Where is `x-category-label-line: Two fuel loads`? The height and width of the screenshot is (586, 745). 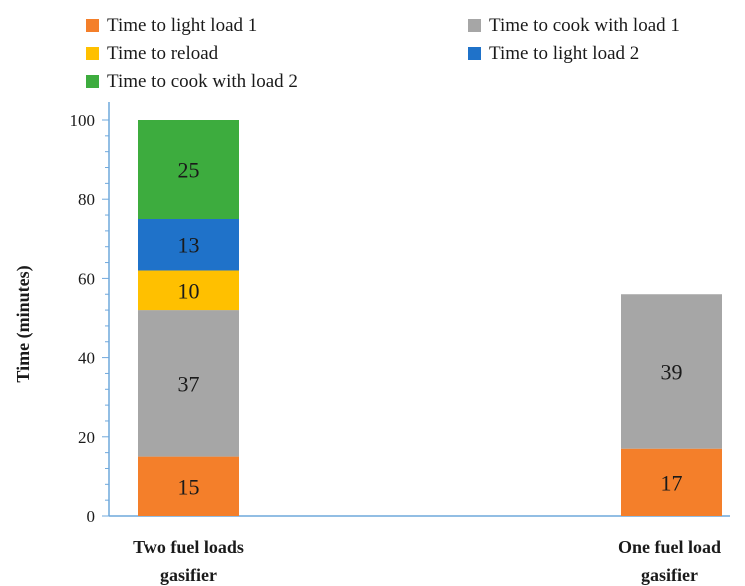
x-category-label-line: Two fuel loads is located at coordinates (188, 547).